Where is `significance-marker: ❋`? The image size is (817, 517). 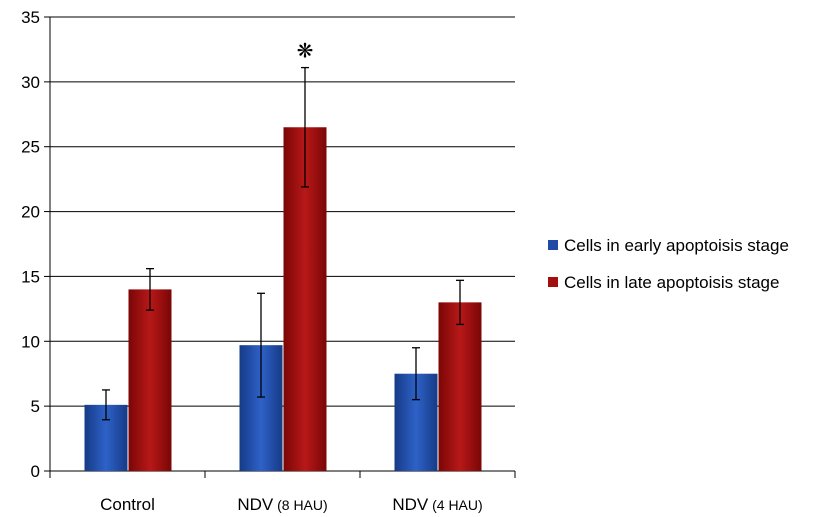 significance-marker: ❋ is located at coordinates (305, 51).